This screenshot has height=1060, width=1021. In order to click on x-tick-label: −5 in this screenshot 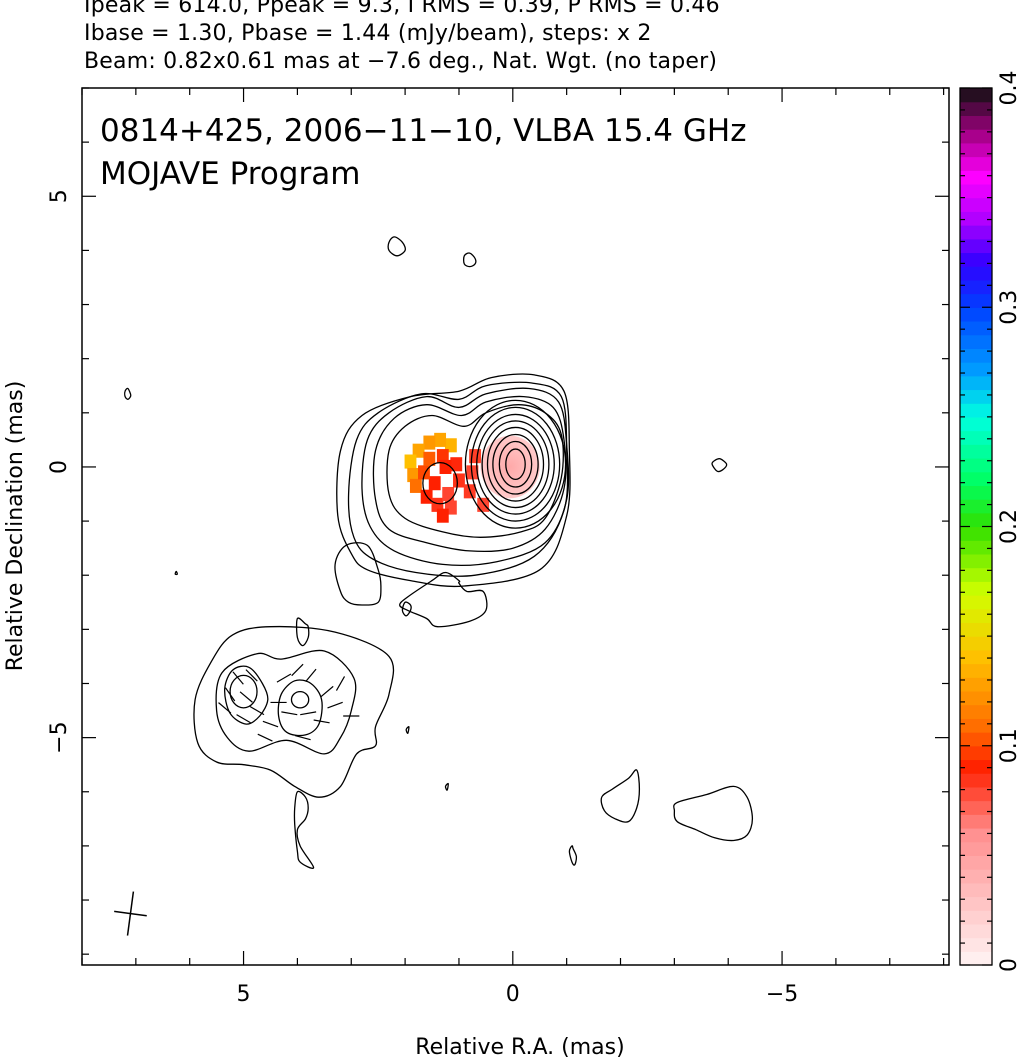, I will do `click(782, 994)`.